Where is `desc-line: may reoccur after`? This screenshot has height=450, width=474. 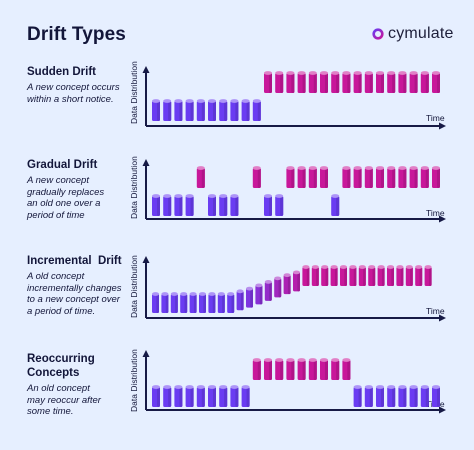 desc-line: may reoccur after is located at coordinates (64, 400).